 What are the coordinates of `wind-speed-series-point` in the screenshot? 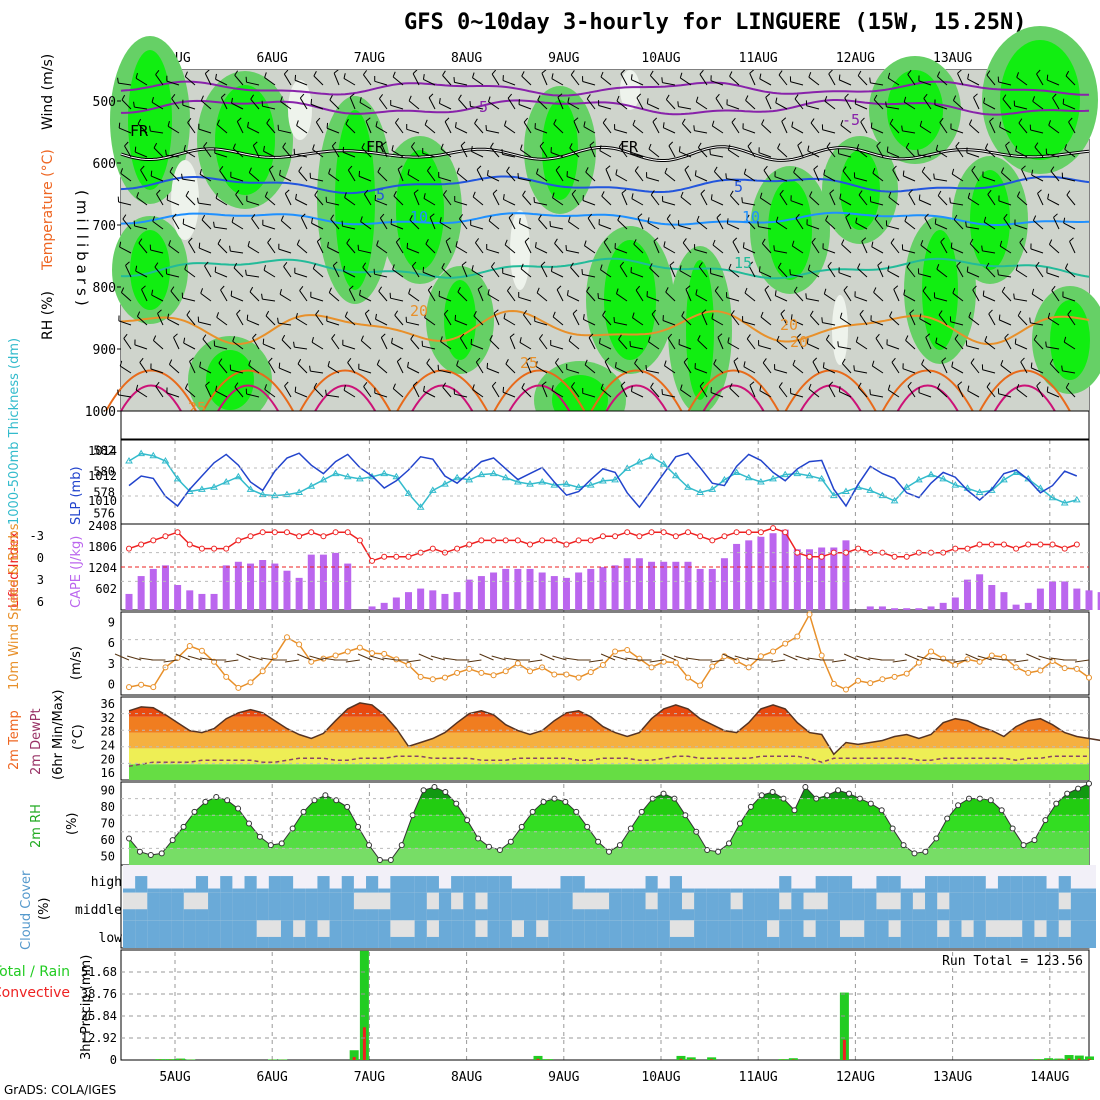 It's located at (991, 655).